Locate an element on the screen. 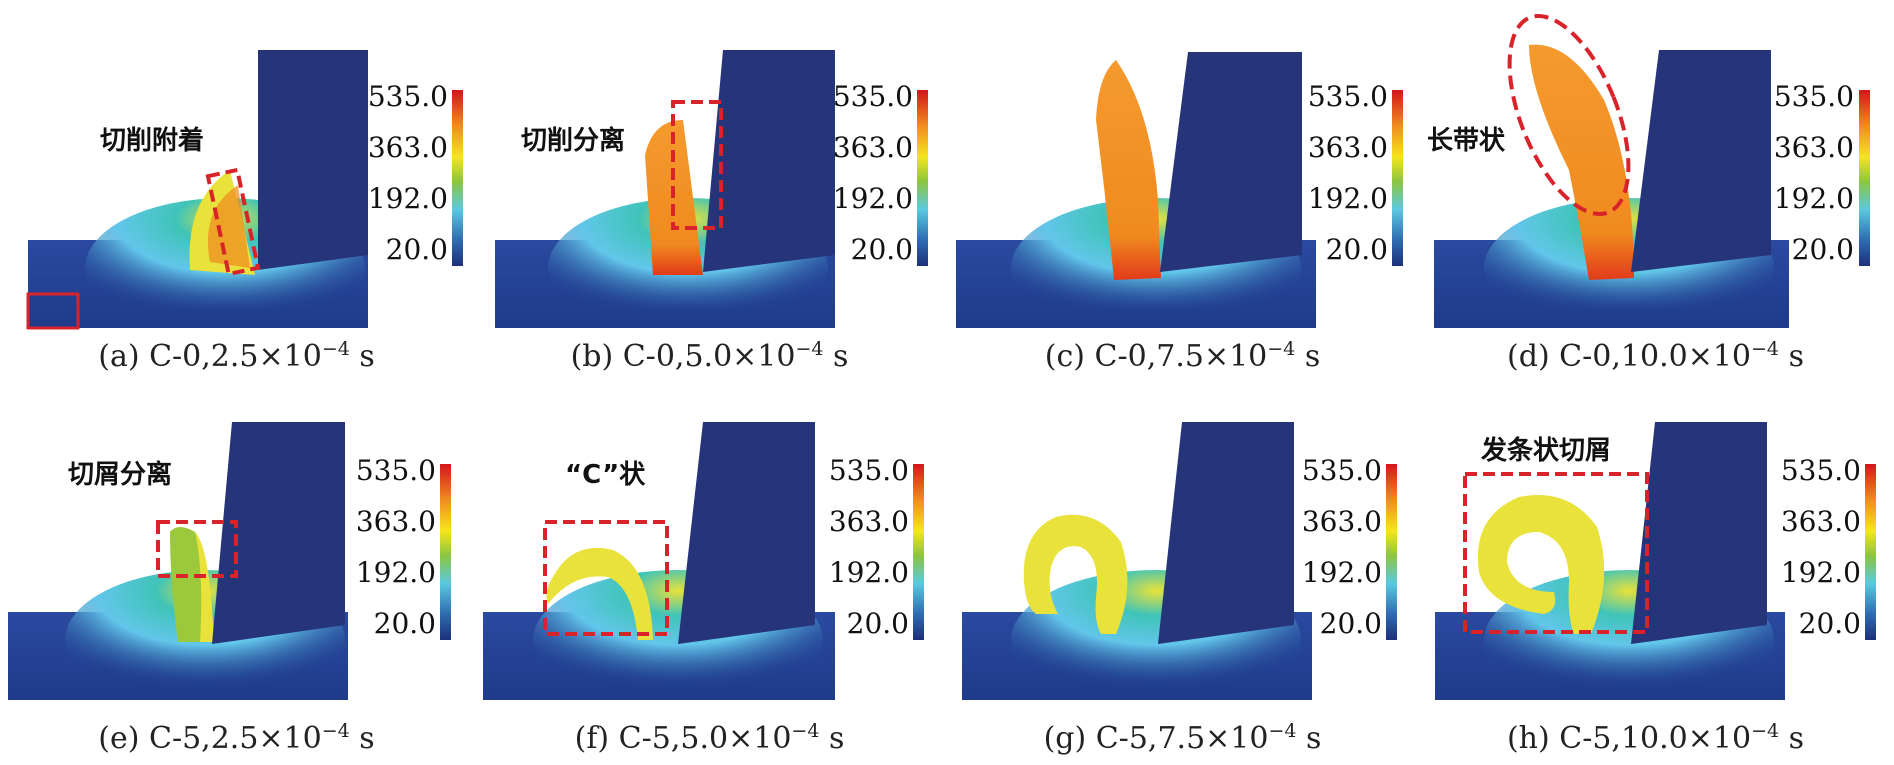  simulation-e is located at coordinates (178, 566).